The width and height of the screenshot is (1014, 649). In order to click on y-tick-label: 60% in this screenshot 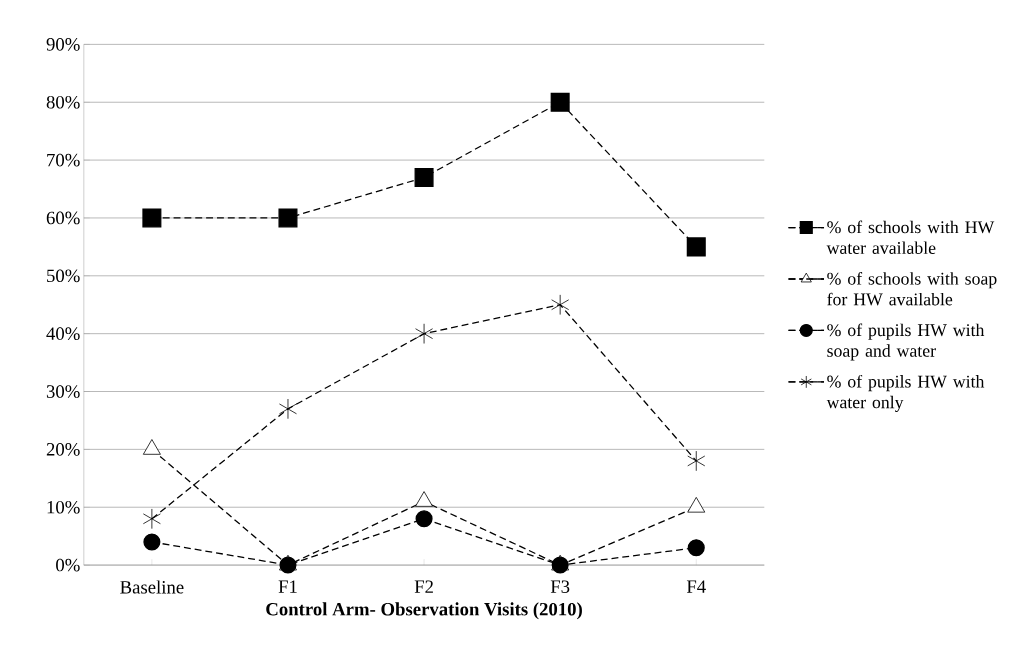, I will do `click(63, 218)`.